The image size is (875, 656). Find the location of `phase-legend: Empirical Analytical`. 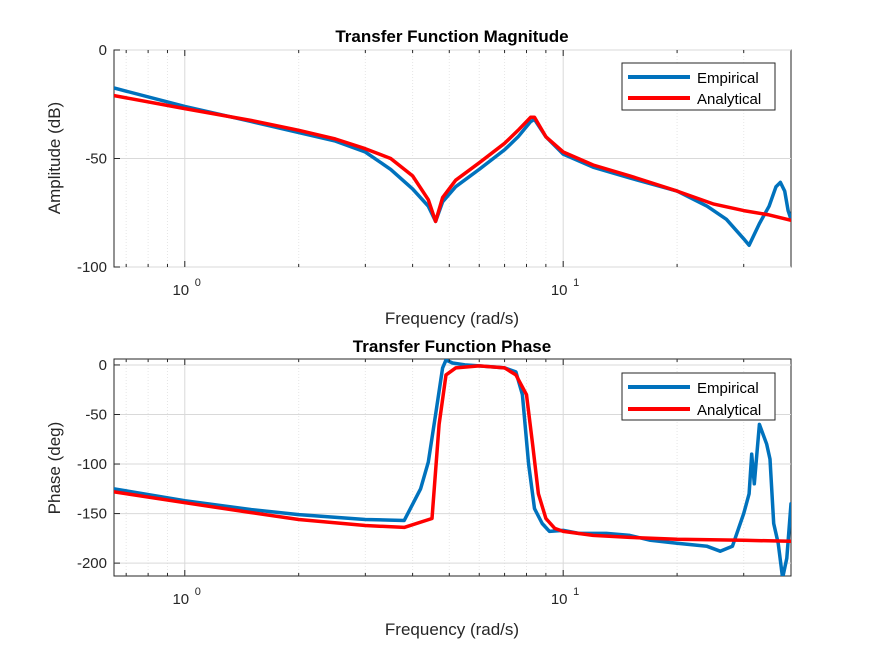

phase-legend: Empirical Analytical is located at coordinates (698, 396).